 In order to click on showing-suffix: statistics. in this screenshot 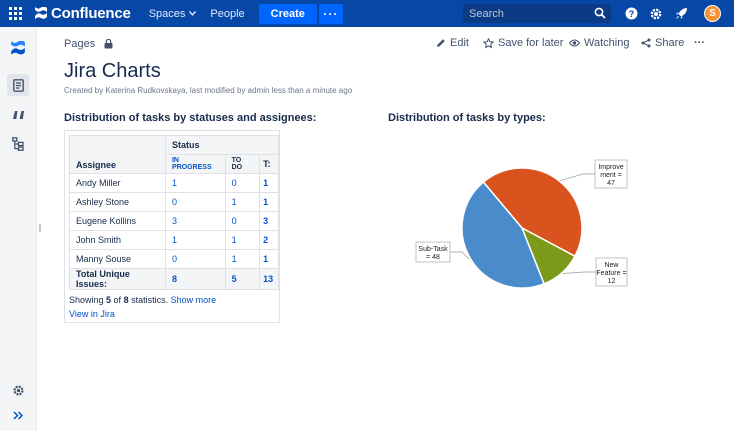, I will do `click(149, 300)`.